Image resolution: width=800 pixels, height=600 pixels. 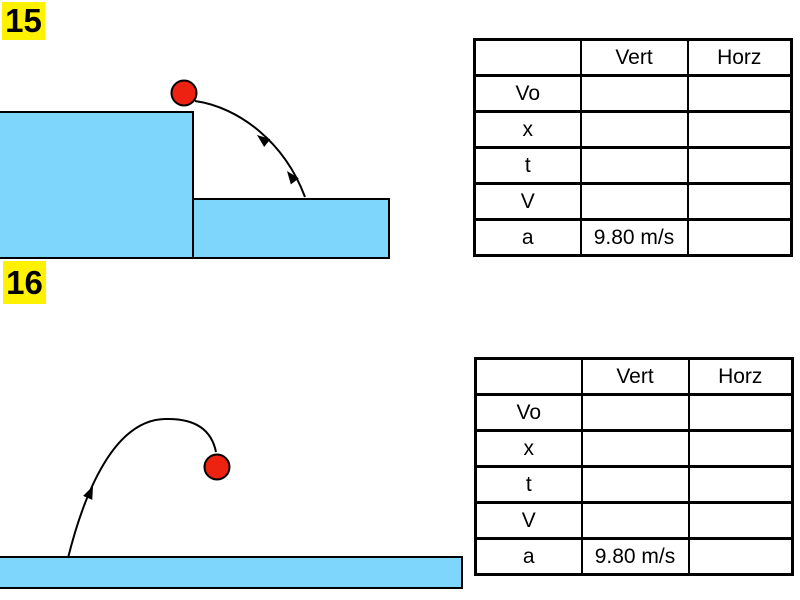 I want to click on problem-16-number-badge: 16, so click(x=24, y=282).